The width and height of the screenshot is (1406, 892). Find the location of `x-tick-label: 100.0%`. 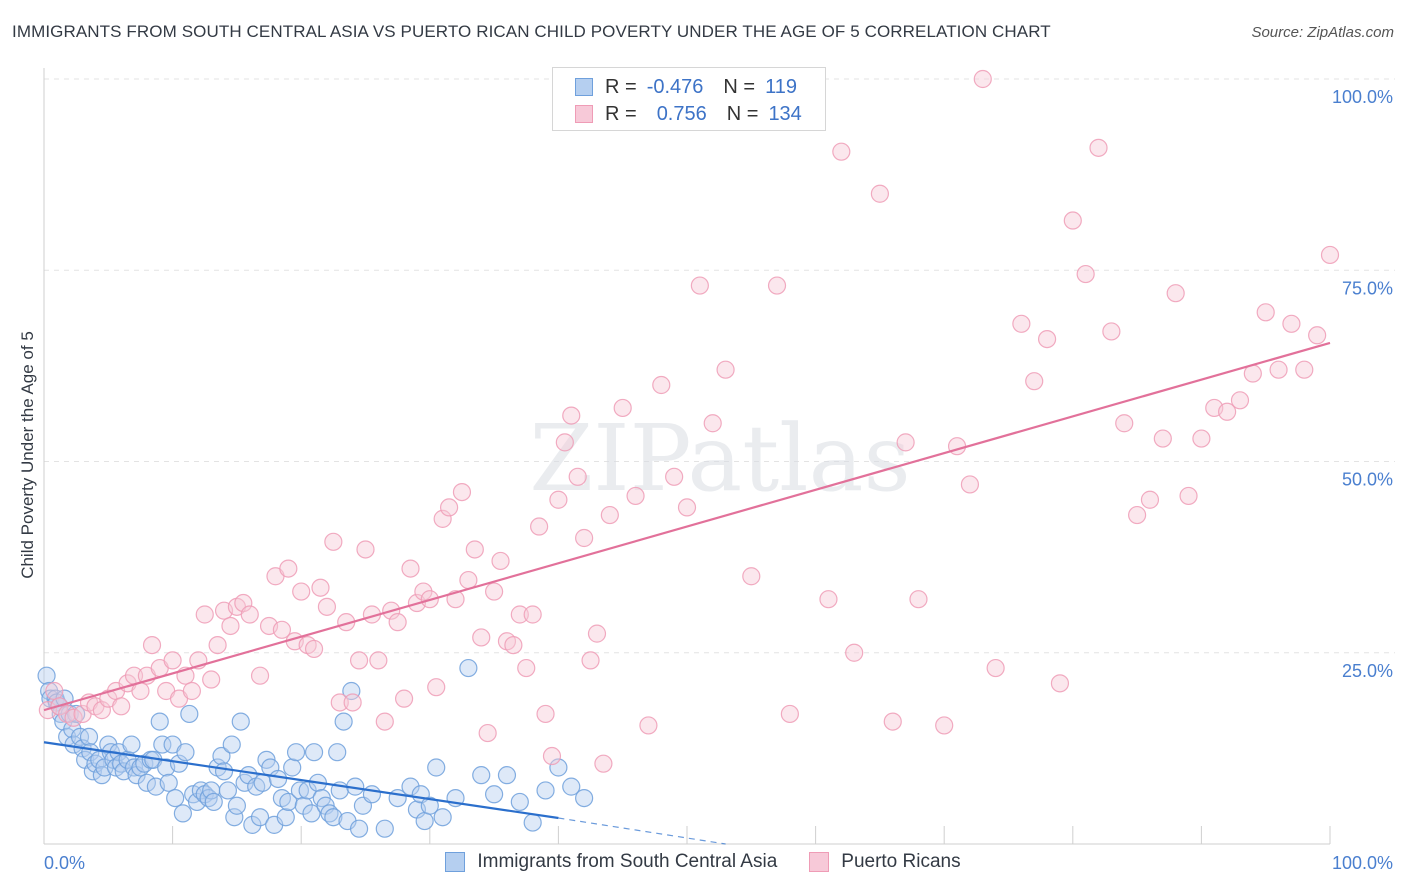

x-tick-label: 100.0% is located at coordinates (1362, 863).